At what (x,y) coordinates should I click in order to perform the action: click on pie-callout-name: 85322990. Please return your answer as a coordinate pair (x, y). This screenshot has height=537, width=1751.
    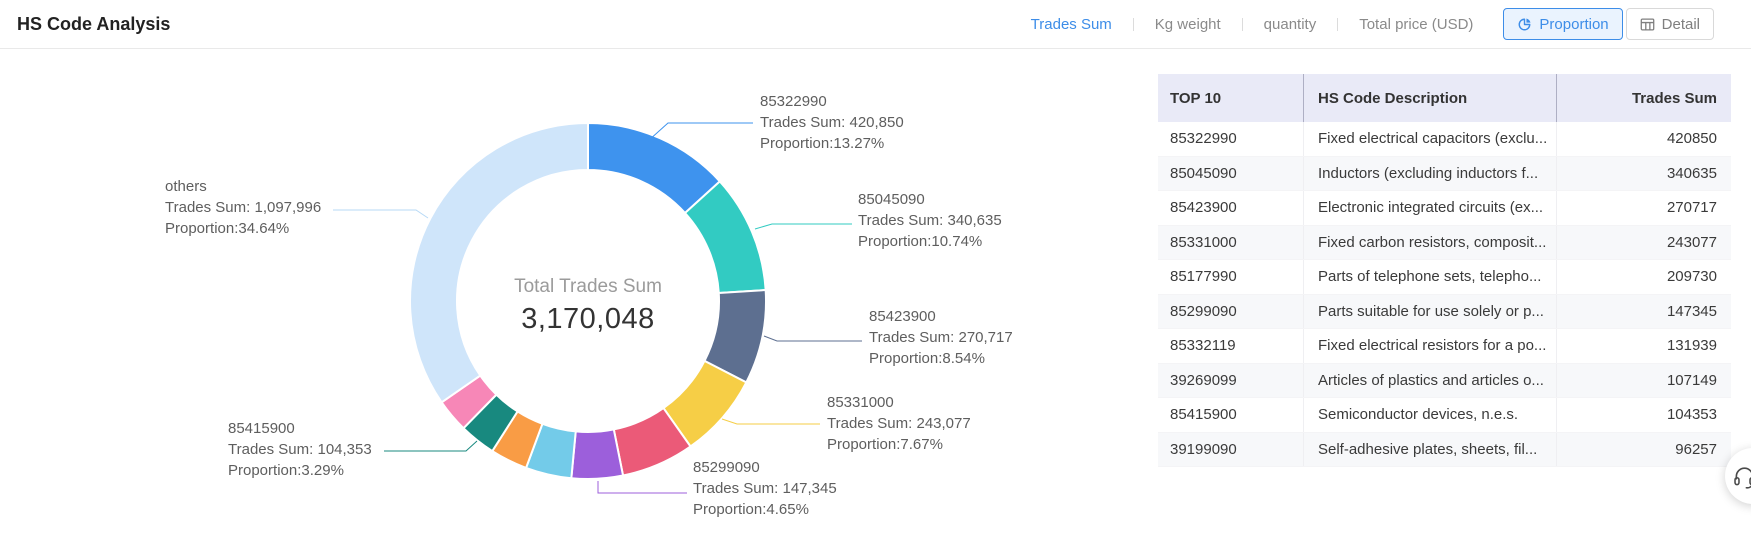
    Looking at the image, I should click on (793, 101).